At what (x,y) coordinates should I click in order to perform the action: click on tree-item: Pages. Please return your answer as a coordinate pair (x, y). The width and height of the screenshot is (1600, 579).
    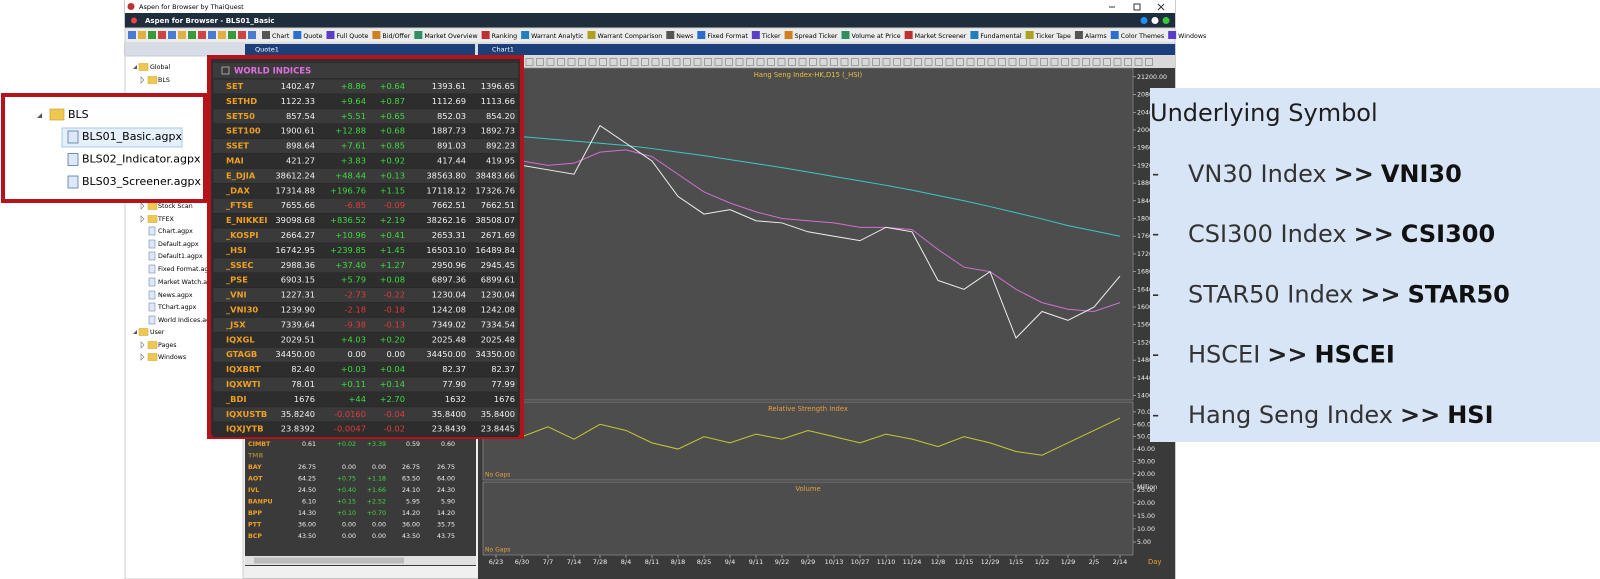
    Looking at the image, I should click on (167, 345).